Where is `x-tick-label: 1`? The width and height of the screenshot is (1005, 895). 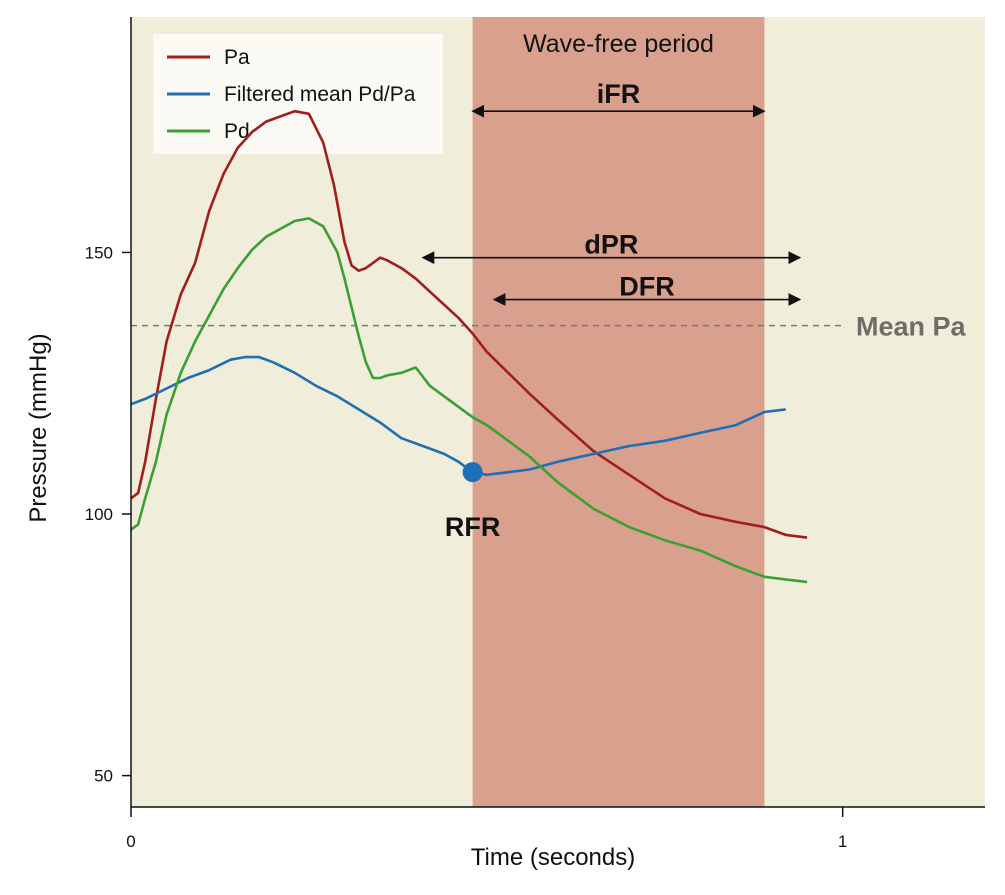 x-tick-label: 1 is located at coordinates (842, 841).